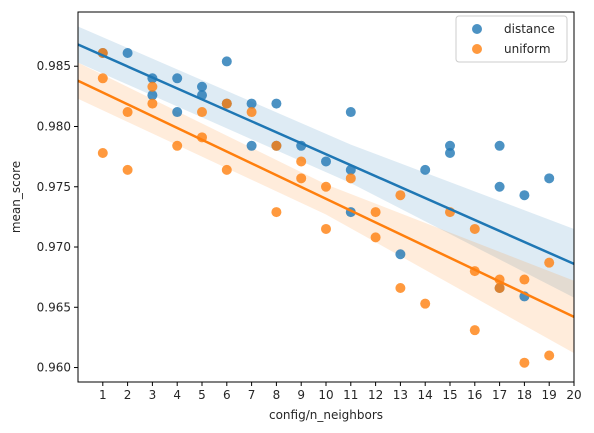  I want to click on x-tick-label: 14, so click(425, 395).